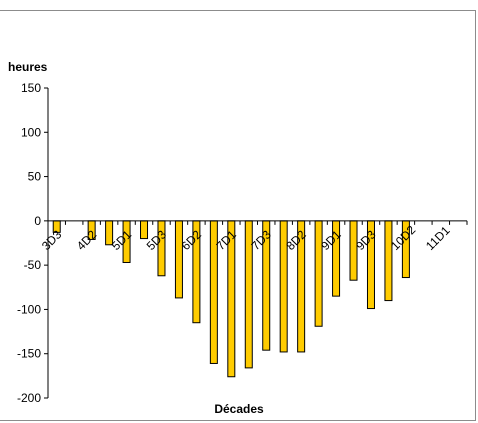 This screenshot has width=478, height=423. Describe the element at coordinates (35, 177) in the screenshot. I see `y-tick-label: 50` at that location.